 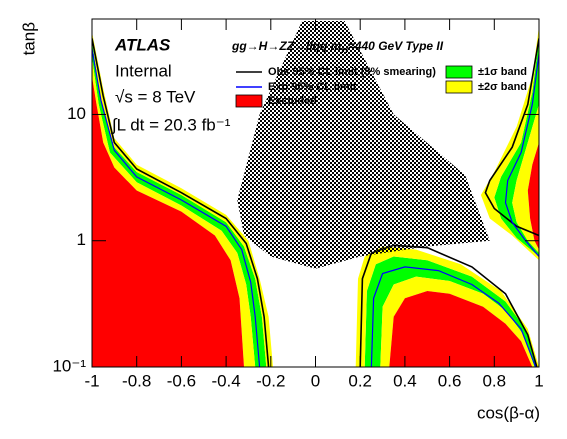 What do you see at coordinates (136, 380) in the screenshot?
I see `x-tick-label: -0.8` at bounding box center [136, 380].